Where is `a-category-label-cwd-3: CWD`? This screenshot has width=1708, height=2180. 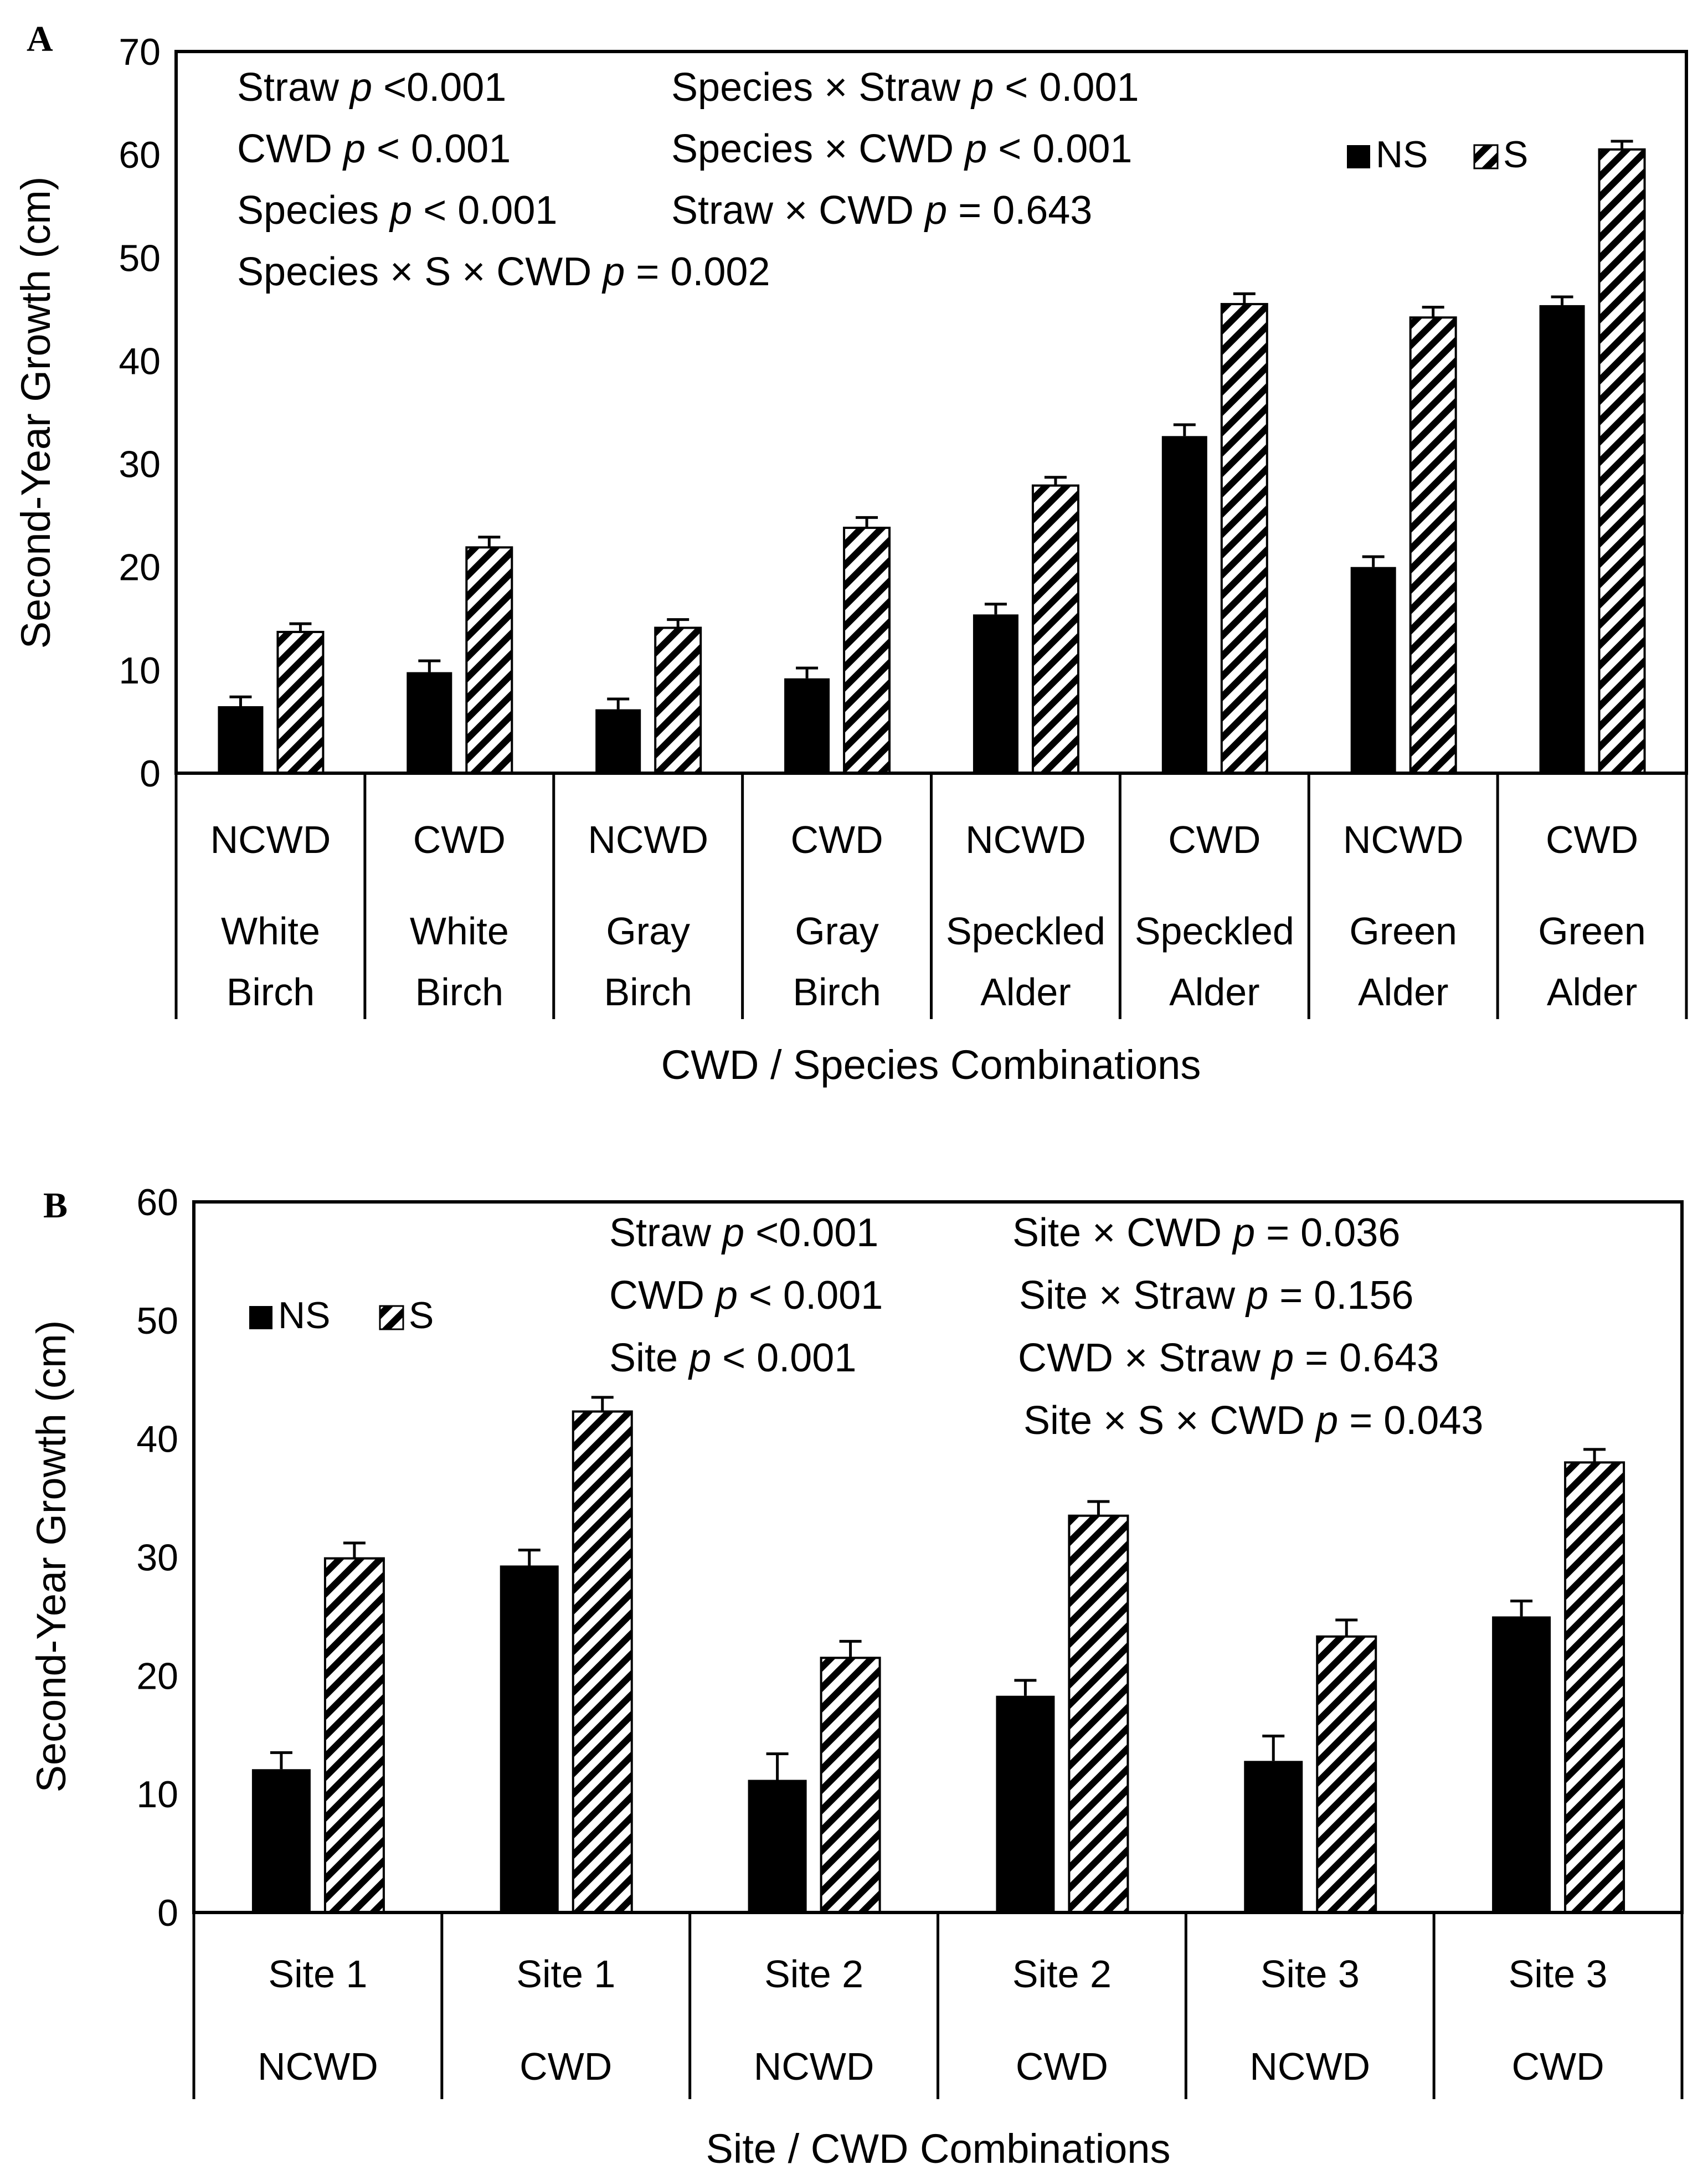
a-category-label-cwd-3: CWD is located at coordinates (837, 840).